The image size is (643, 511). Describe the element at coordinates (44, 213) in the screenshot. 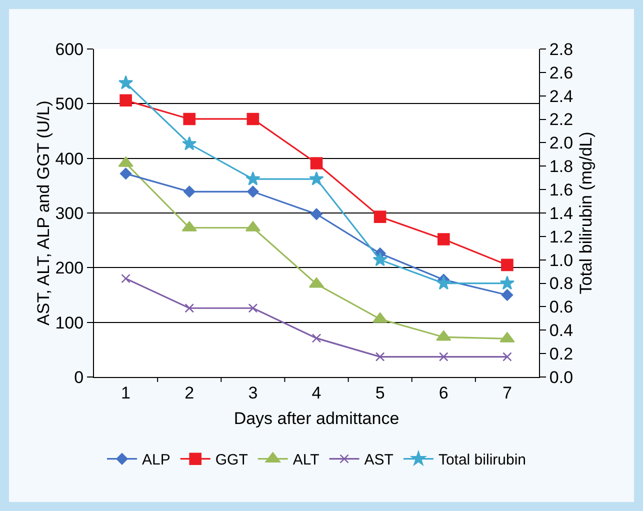

I see `y-axis-title: AST, ALT, ALP and GGT (U/L)` at that location.